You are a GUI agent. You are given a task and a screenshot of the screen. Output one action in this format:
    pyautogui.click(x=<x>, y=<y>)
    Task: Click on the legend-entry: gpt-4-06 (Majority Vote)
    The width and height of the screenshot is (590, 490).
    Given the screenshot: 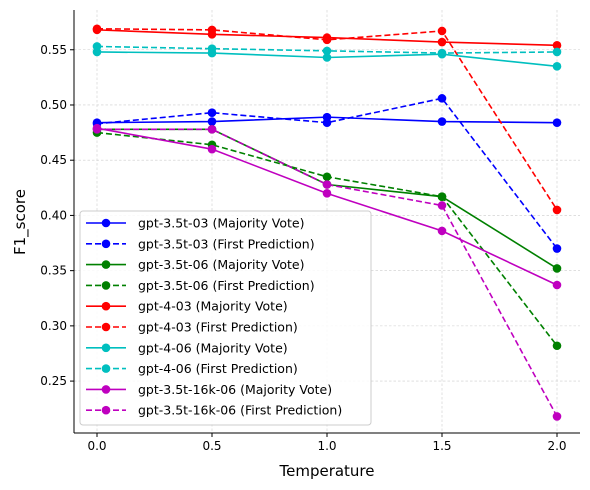 What is the action you would take?
    pyautogui.click(x=187, y=347)
    